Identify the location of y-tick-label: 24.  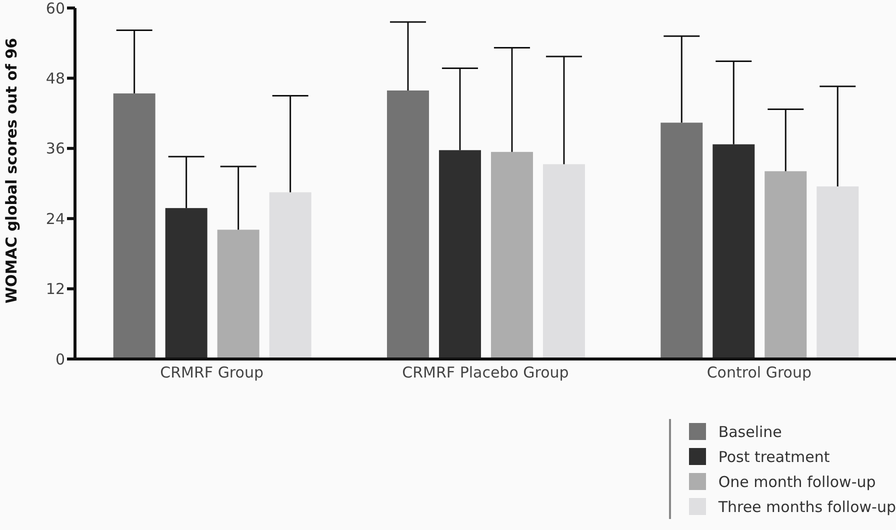
(55, 219).